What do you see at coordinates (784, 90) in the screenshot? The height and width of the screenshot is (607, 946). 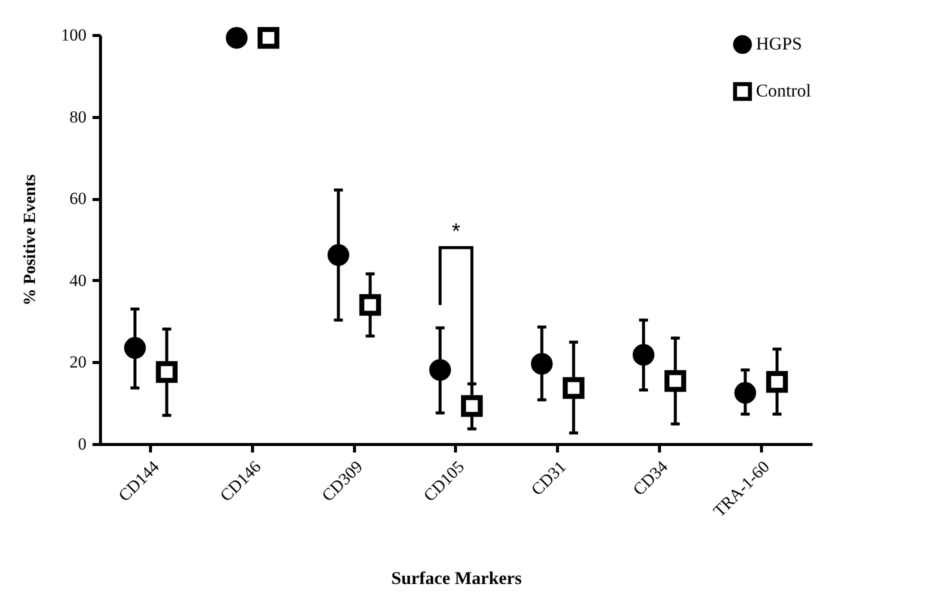 I see `legend-label: Control` at bounding box center [784, 90].